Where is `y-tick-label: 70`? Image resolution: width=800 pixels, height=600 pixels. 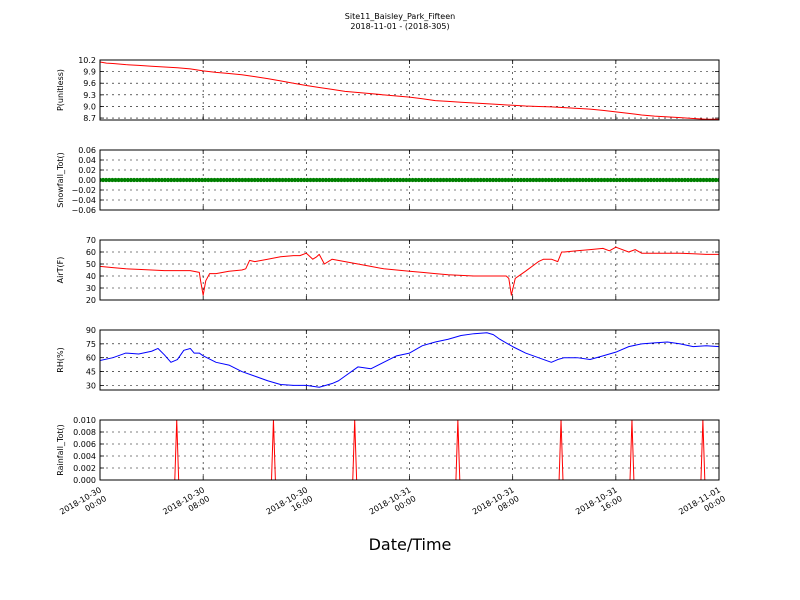 y-tick-label: 70 is located at coordinates (91, 240).